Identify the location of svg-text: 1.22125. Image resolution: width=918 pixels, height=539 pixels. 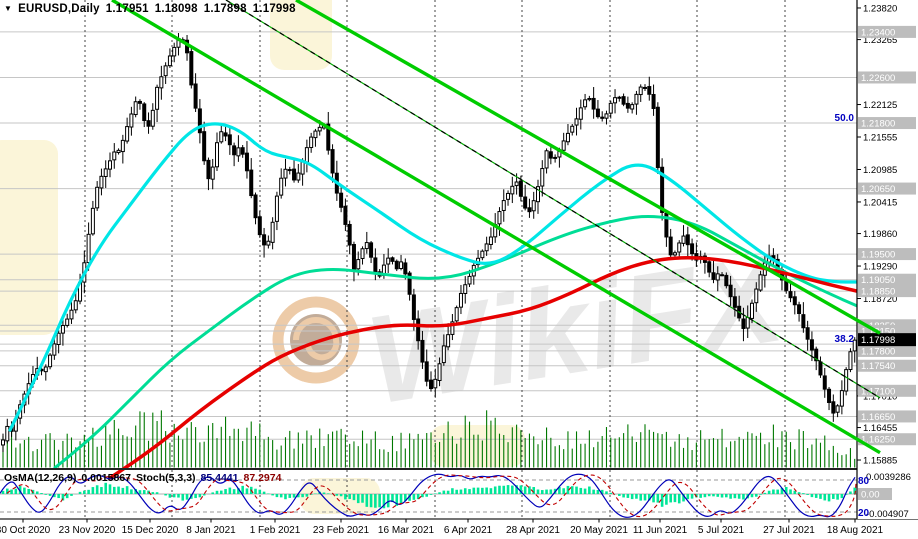
(880, 105).